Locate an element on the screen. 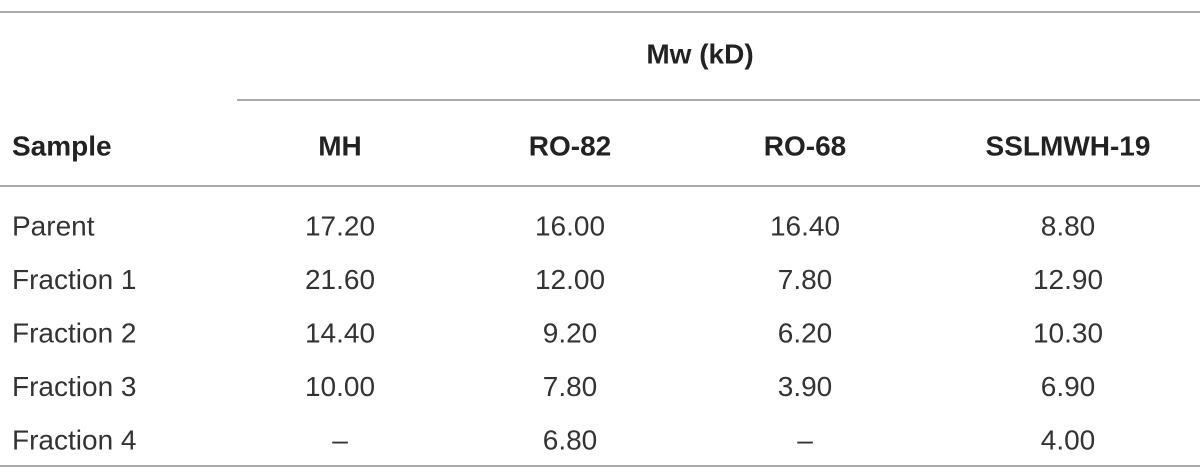 The height and width of the screenshot is (472, 1200). cell: 16.40 is located at coordinates (805, 225).